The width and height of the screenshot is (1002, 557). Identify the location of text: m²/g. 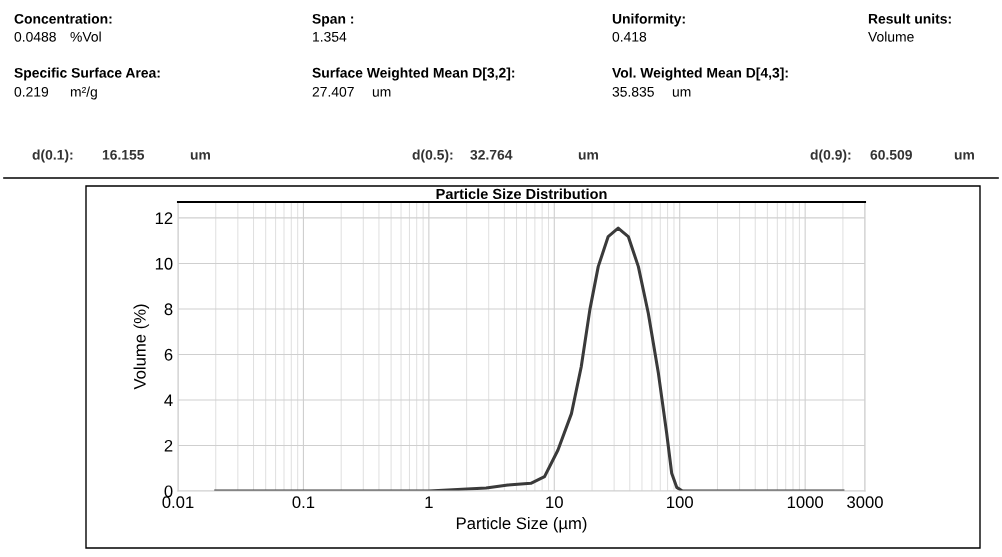
(83, 93).